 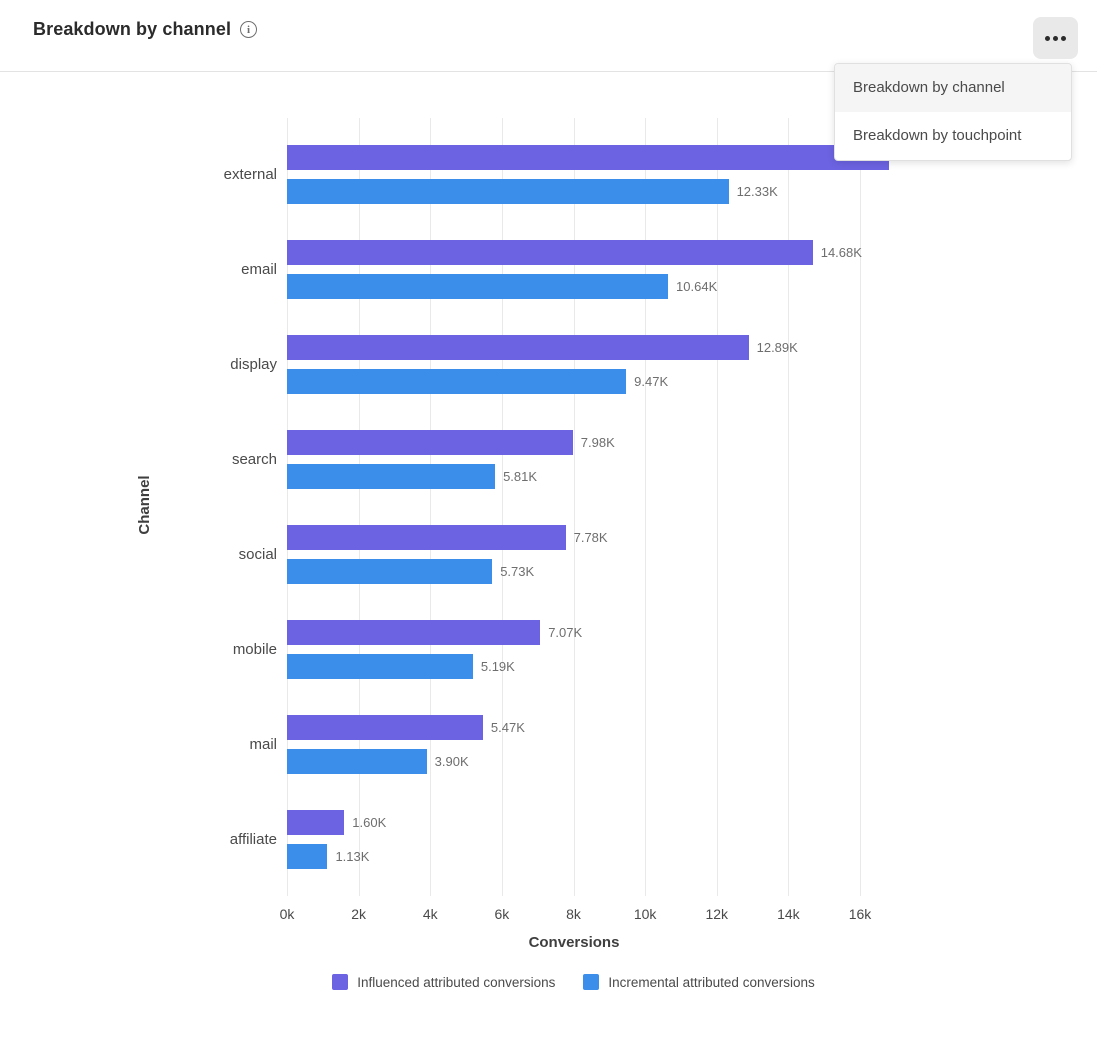 What do you see at coordinates (254, 649) in the screenshot?
I see `category-label-mobile: mobile` at bounding box center [254, 649].